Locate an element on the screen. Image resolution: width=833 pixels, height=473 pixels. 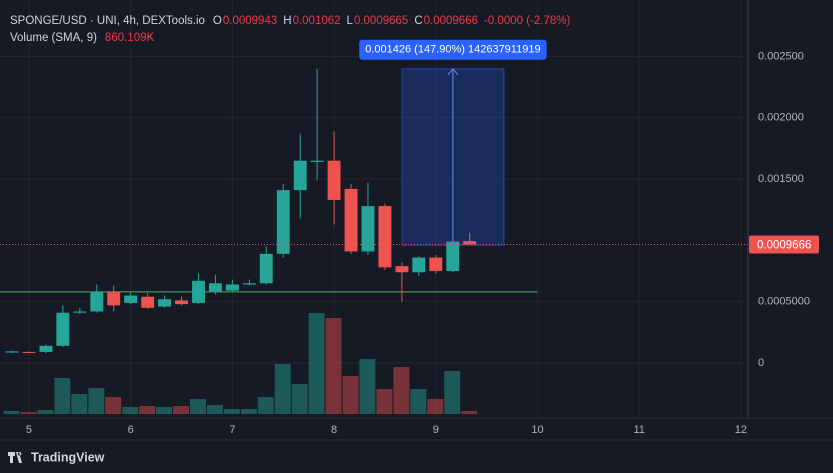
legend-text: SPONGE/USD · UNI, 4h, DEXTools.io is located at coordinates (107, 21).